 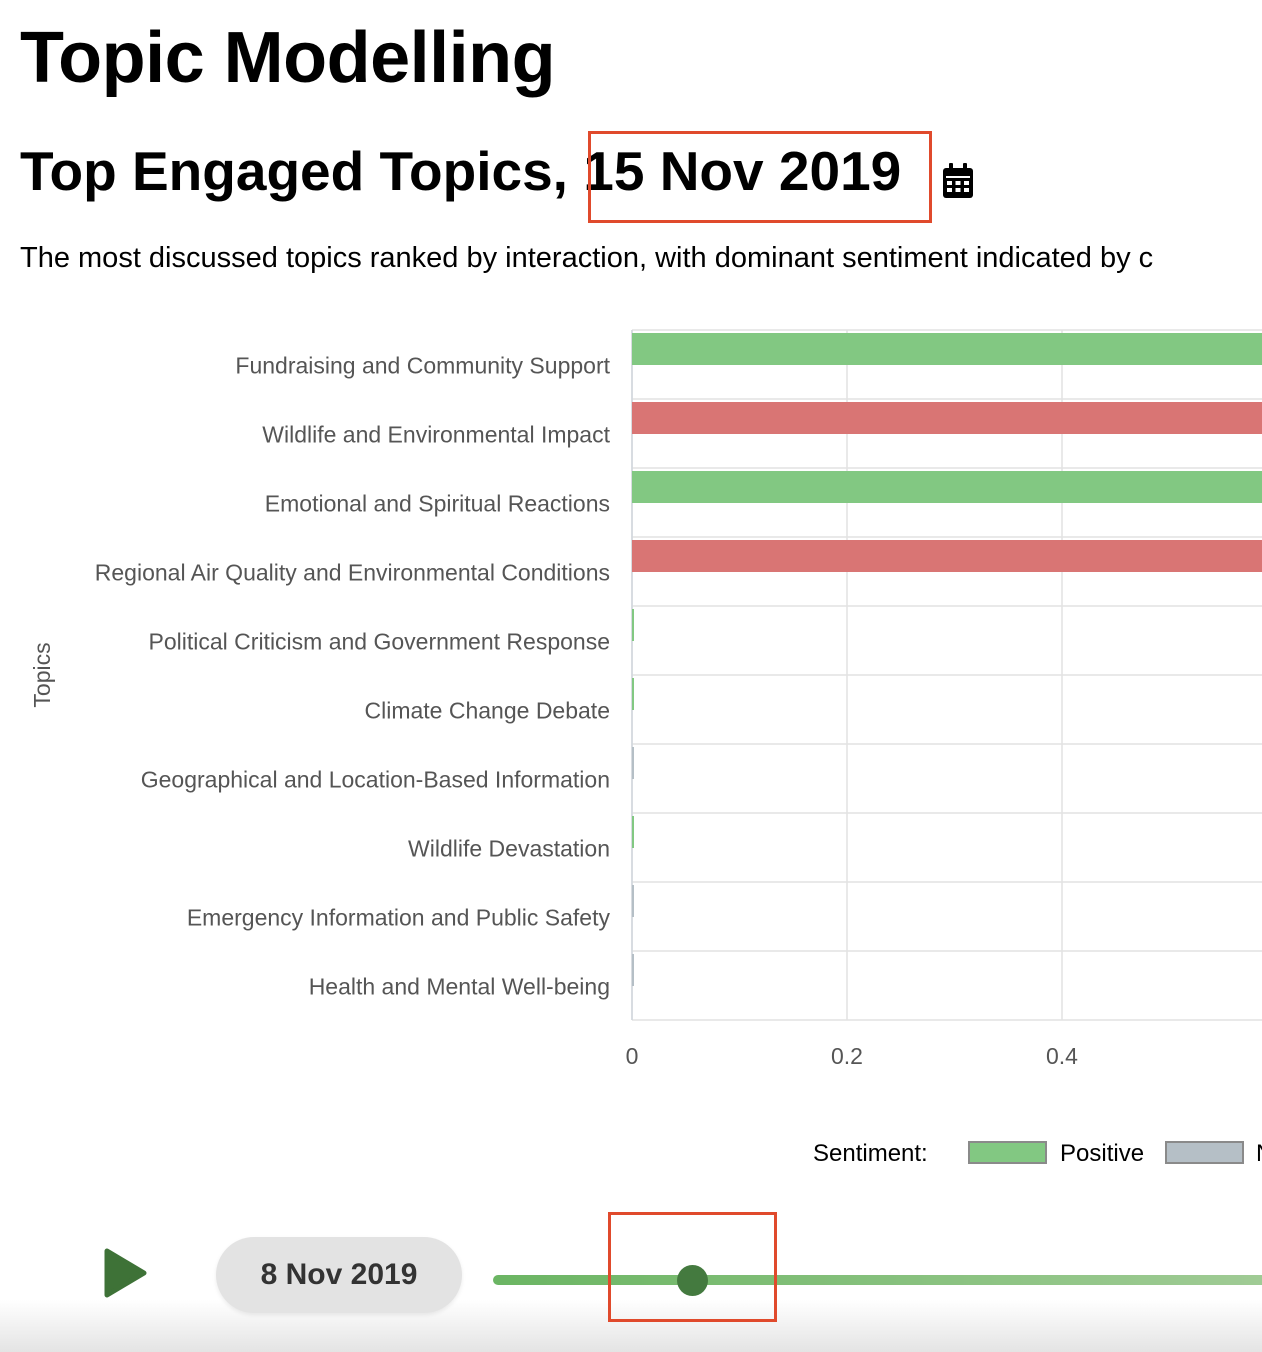 I want to click on selected-date-highlight, so click(x=760, y=177).